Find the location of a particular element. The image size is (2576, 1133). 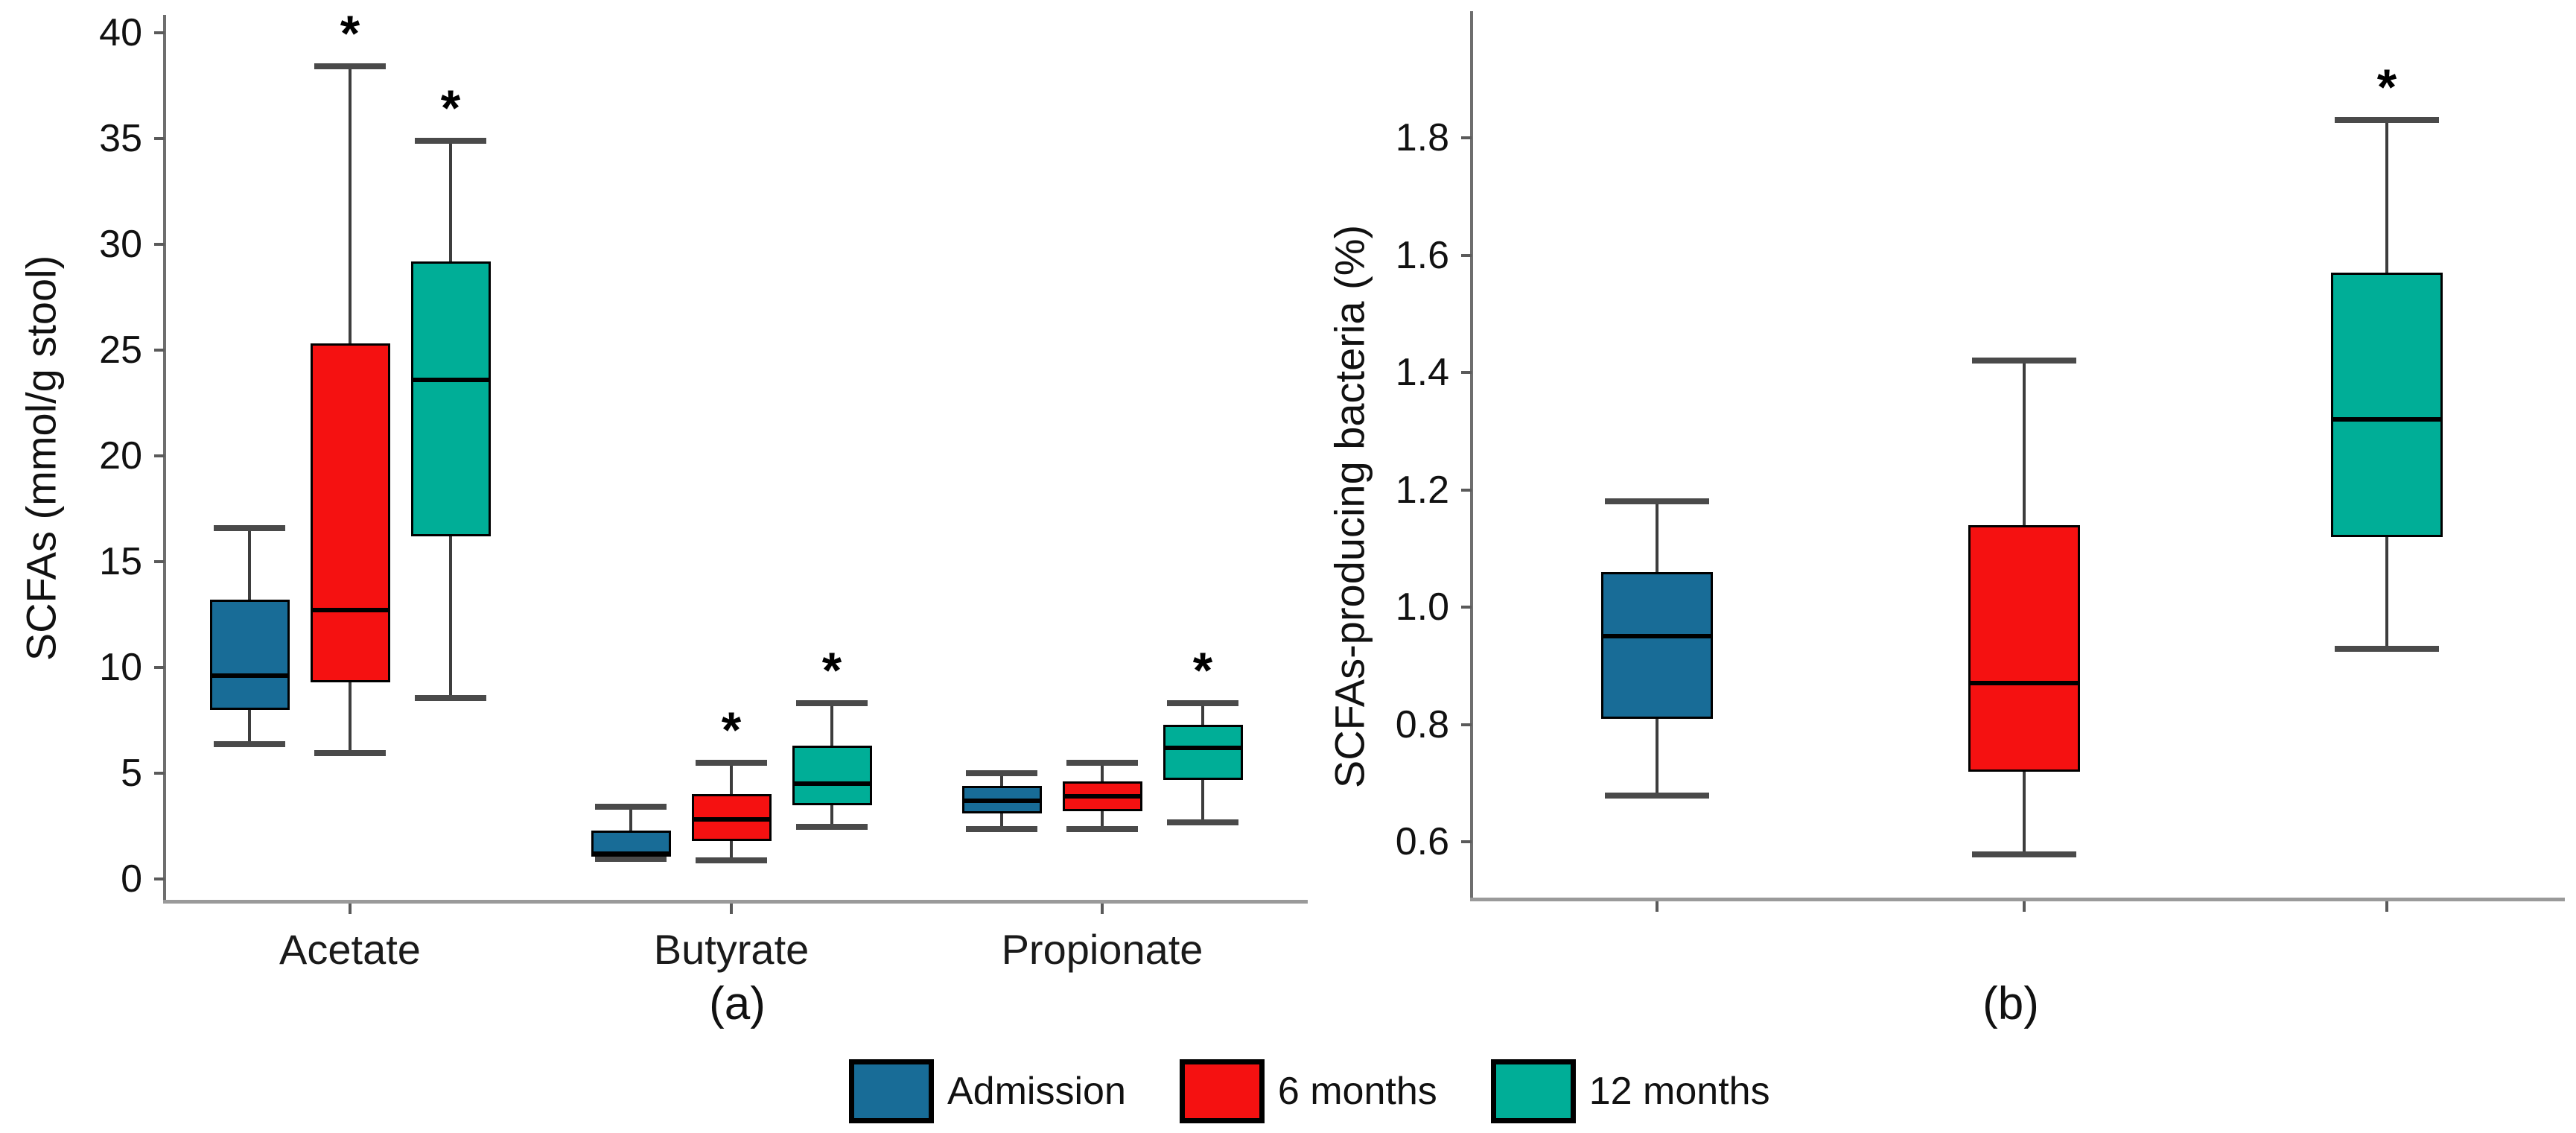

category-label: Butyrate is located at coordinates (731, 949).